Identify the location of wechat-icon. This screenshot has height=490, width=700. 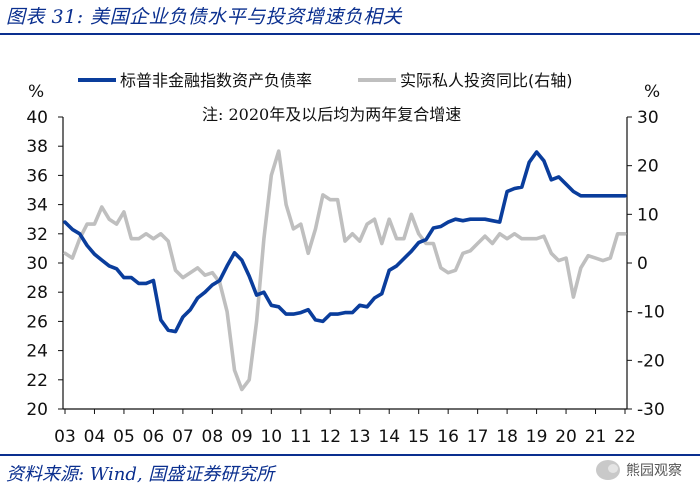
(608, 470).